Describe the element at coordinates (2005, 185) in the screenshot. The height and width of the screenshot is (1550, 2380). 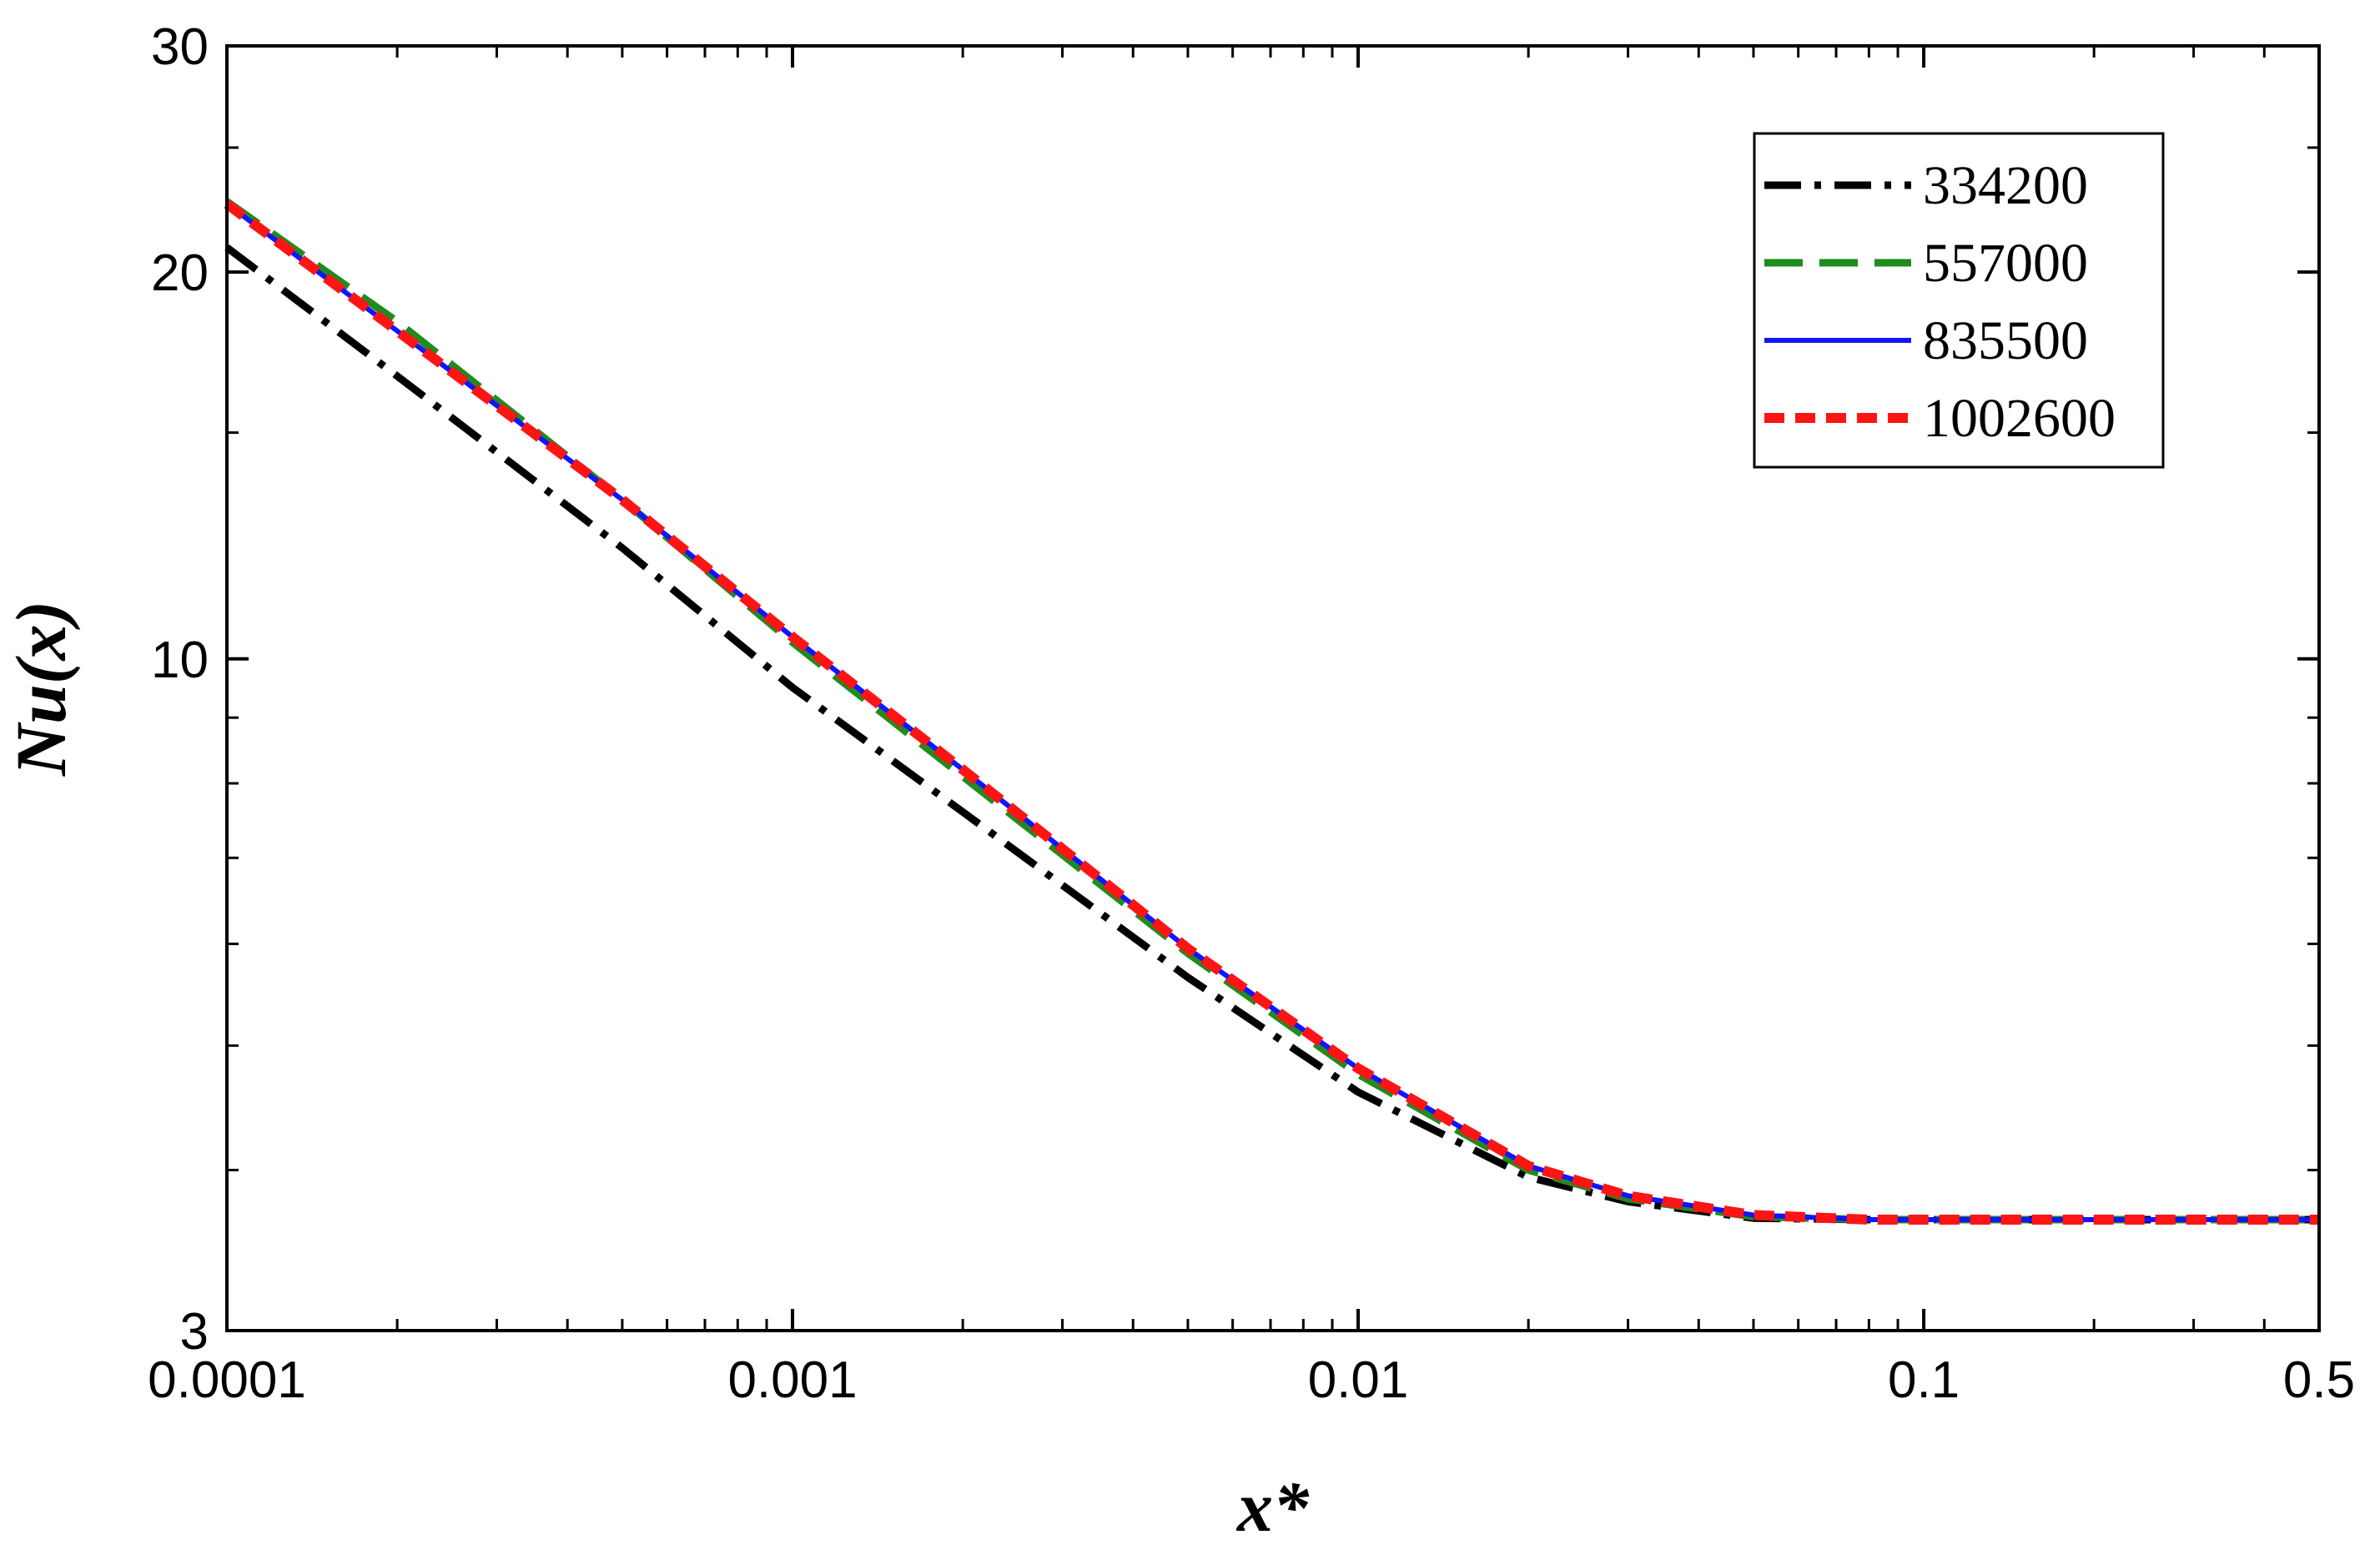
I see `legend-label: 334200` at that location.